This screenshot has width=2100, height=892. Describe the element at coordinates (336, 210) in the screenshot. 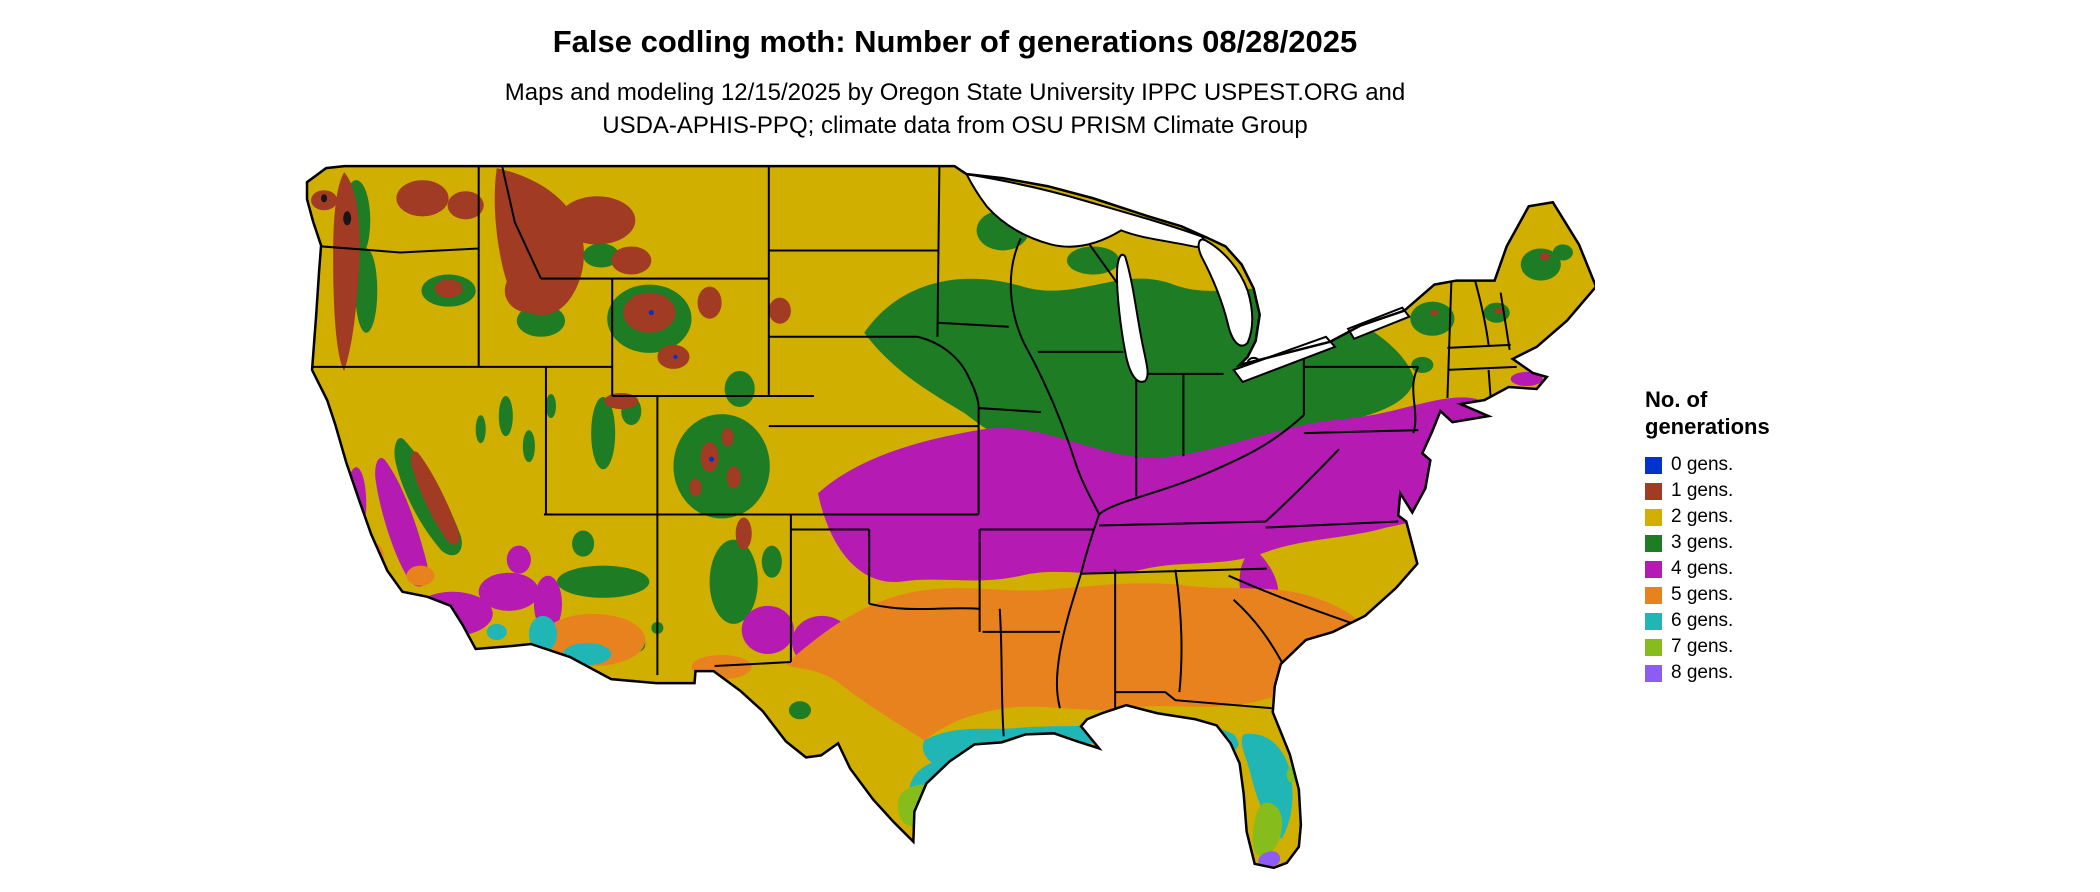

I see `map-elevation-mask` at that location.